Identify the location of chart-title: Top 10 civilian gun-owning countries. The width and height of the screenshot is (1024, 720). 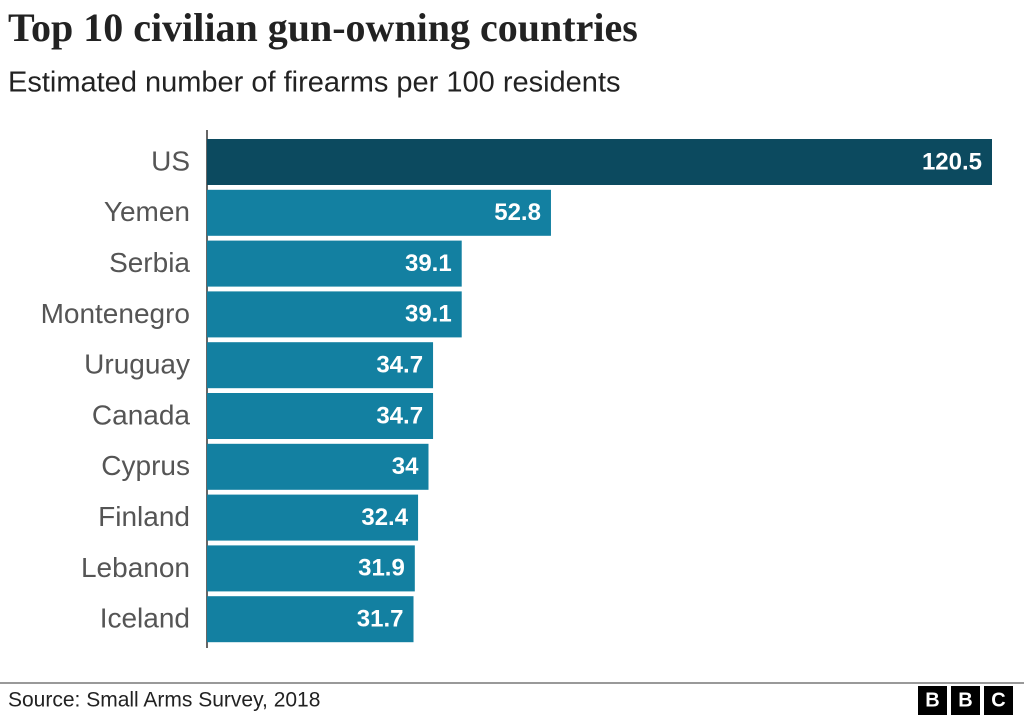
(323, 27).